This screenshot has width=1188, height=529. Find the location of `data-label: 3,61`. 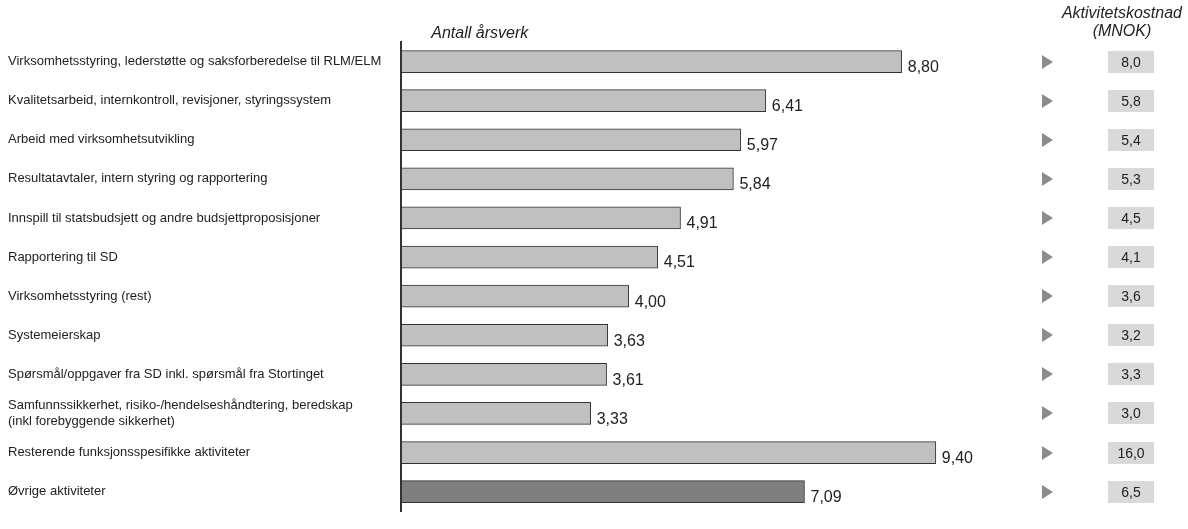

data-label: 3,61 is located at coordinates (628, 379).